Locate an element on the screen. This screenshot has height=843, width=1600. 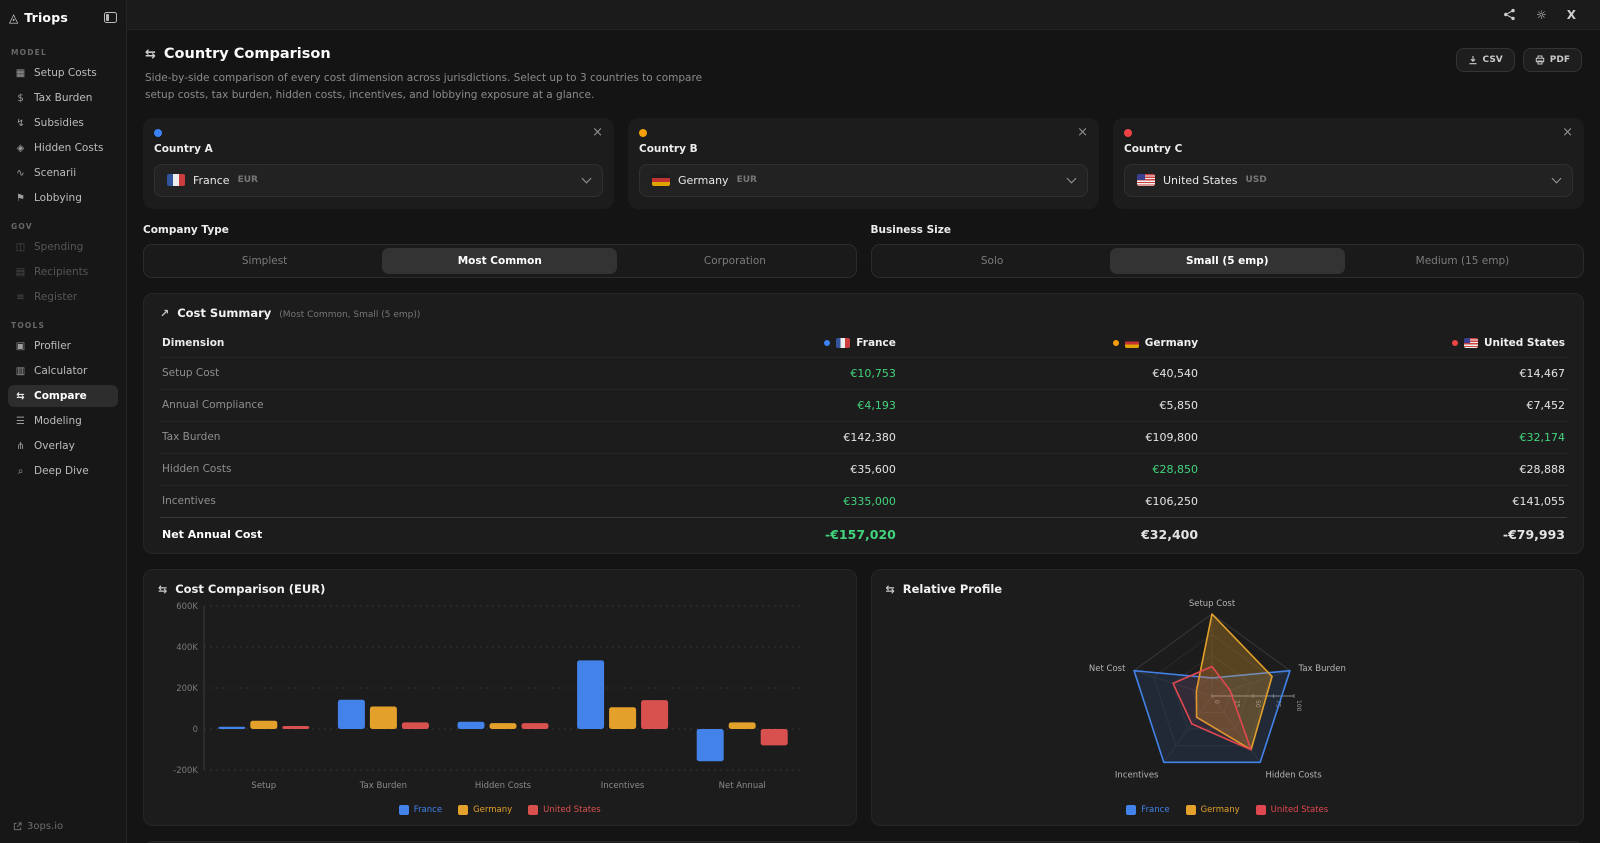
business-size-segmented: Solo Small (5 emp) Medium (15 emp) is located at coordinates (1227, 260).